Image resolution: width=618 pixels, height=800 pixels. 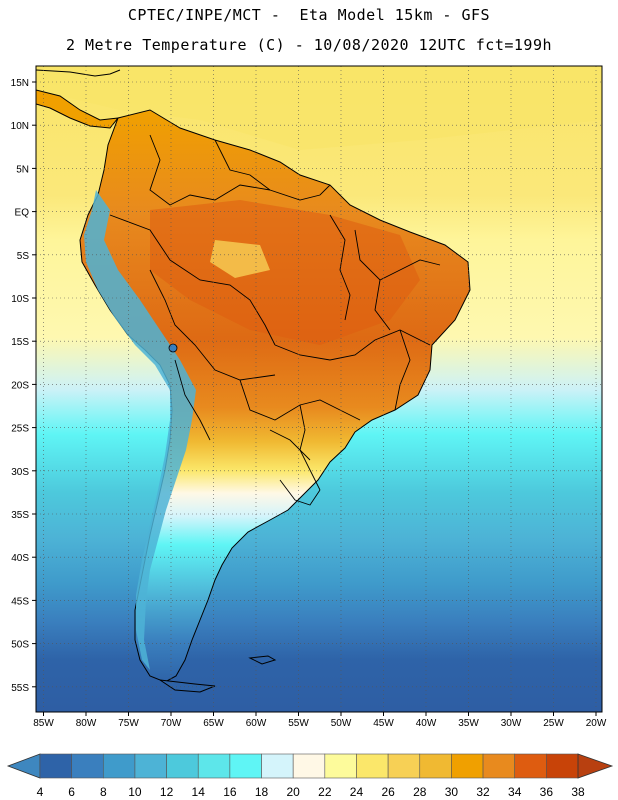 I want to click on lat-label: 55S, so click(x=20, y=688).